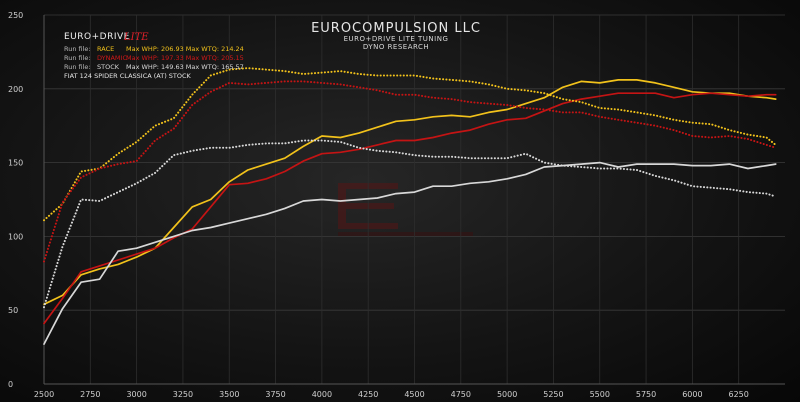 This screenshot has height=402, width=800. I want to click on chart-subtitle: EURO+DRIVE LITE TUNING, so click(396, 39).